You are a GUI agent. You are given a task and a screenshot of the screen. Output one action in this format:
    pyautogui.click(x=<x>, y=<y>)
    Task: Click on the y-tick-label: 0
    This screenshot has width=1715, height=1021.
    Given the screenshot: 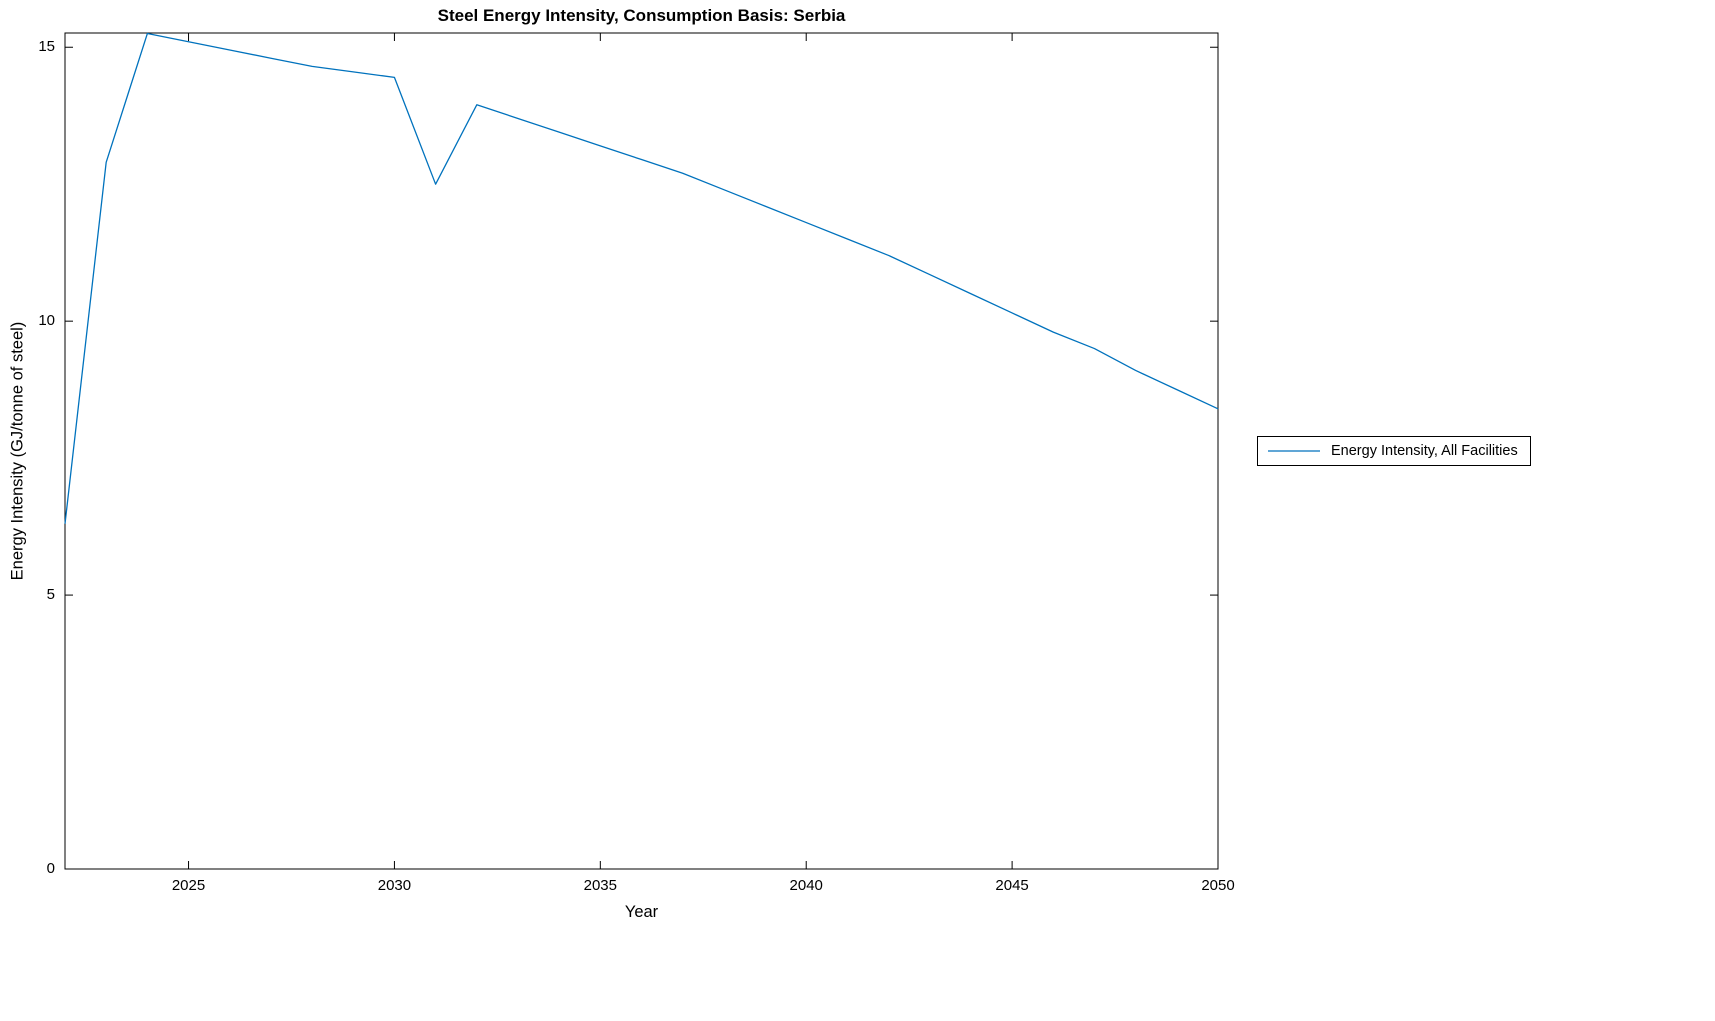 What is the action you would take?
    pyautogui.click(x=50, y=868)
    